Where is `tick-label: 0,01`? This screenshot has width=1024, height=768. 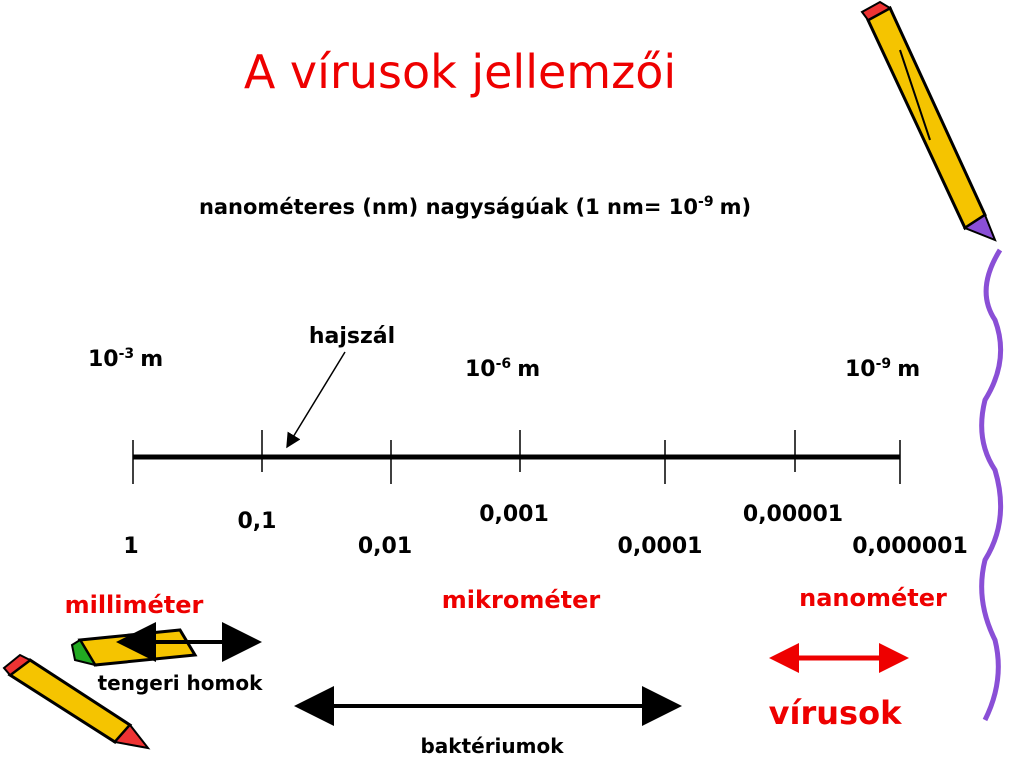 tick-label: 0,01 is located at coordinates (385, 546).